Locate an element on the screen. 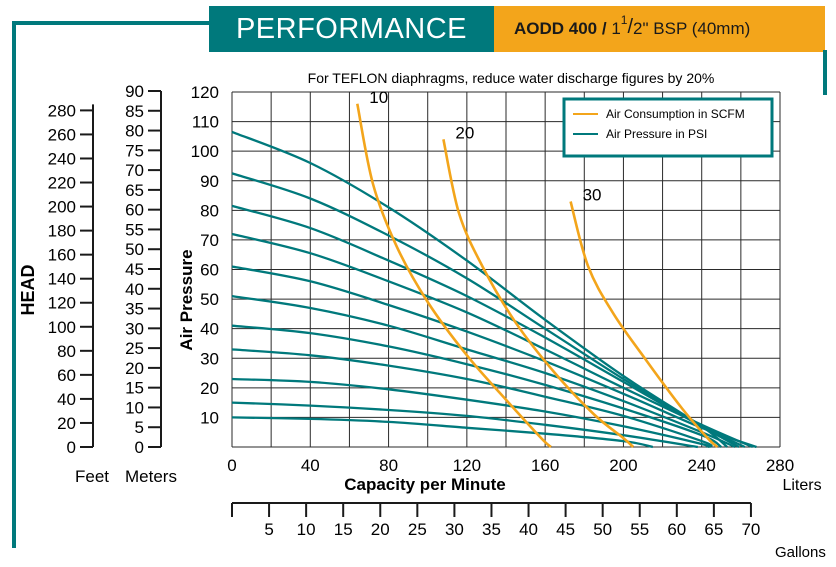  y-tick-label: 10 is located at coordinates (209, 417).